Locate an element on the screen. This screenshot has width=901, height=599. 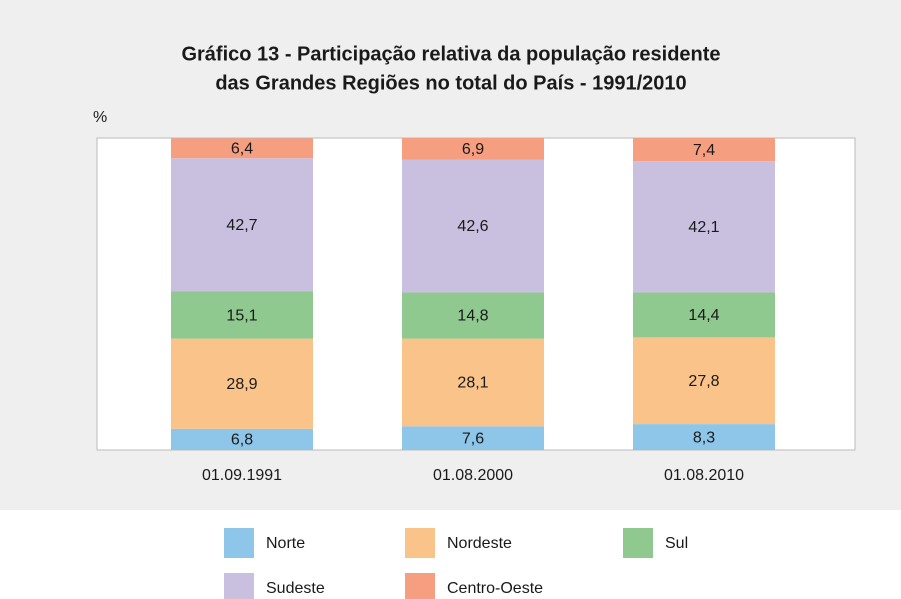
x-tick-label: 01.08.2000 is located at coordinates (473, 475).